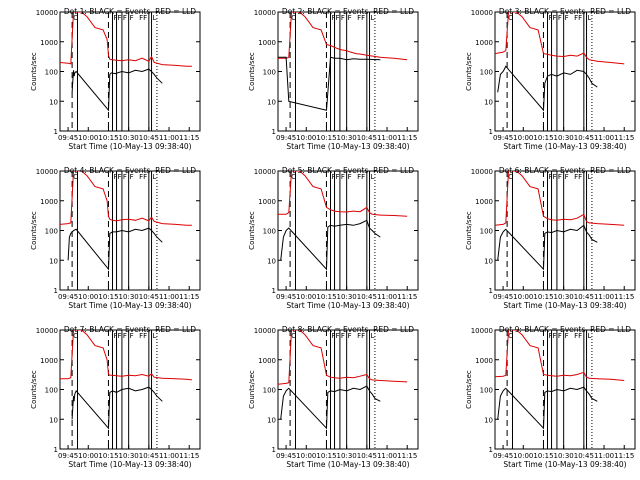 The width and height of the screenshot is (640, 480). What do you see at coordinates (565, 11) in the screenshot?
I see `plot-title: Det 3: BLACK = Events, RED = LLD` at bounding box center [565, 11].